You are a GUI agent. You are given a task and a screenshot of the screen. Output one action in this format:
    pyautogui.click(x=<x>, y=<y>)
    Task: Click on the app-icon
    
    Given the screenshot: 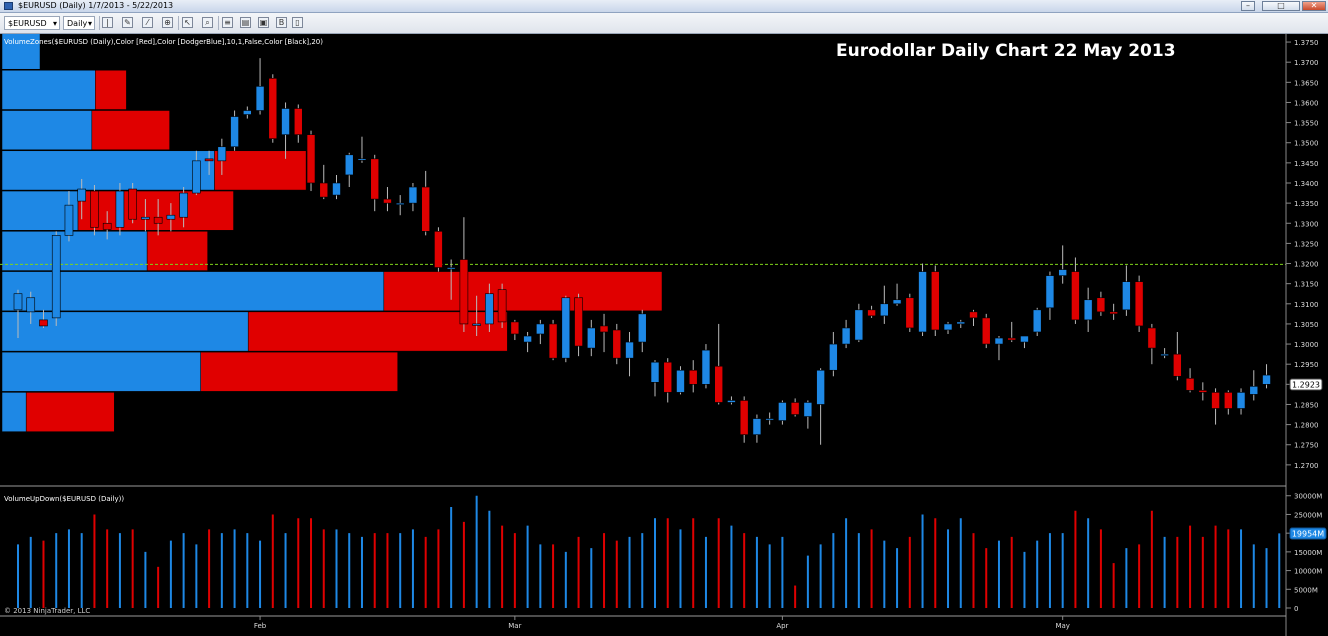 What is the action you would take?
    pyautogui.click(x=8, y=6)
    